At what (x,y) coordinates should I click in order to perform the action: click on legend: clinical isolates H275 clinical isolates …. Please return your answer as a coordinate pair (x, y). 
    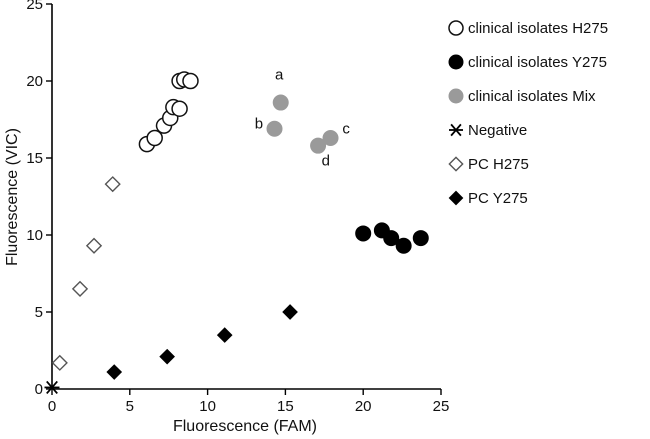
    Looking at the image, I should click on (528, 113).